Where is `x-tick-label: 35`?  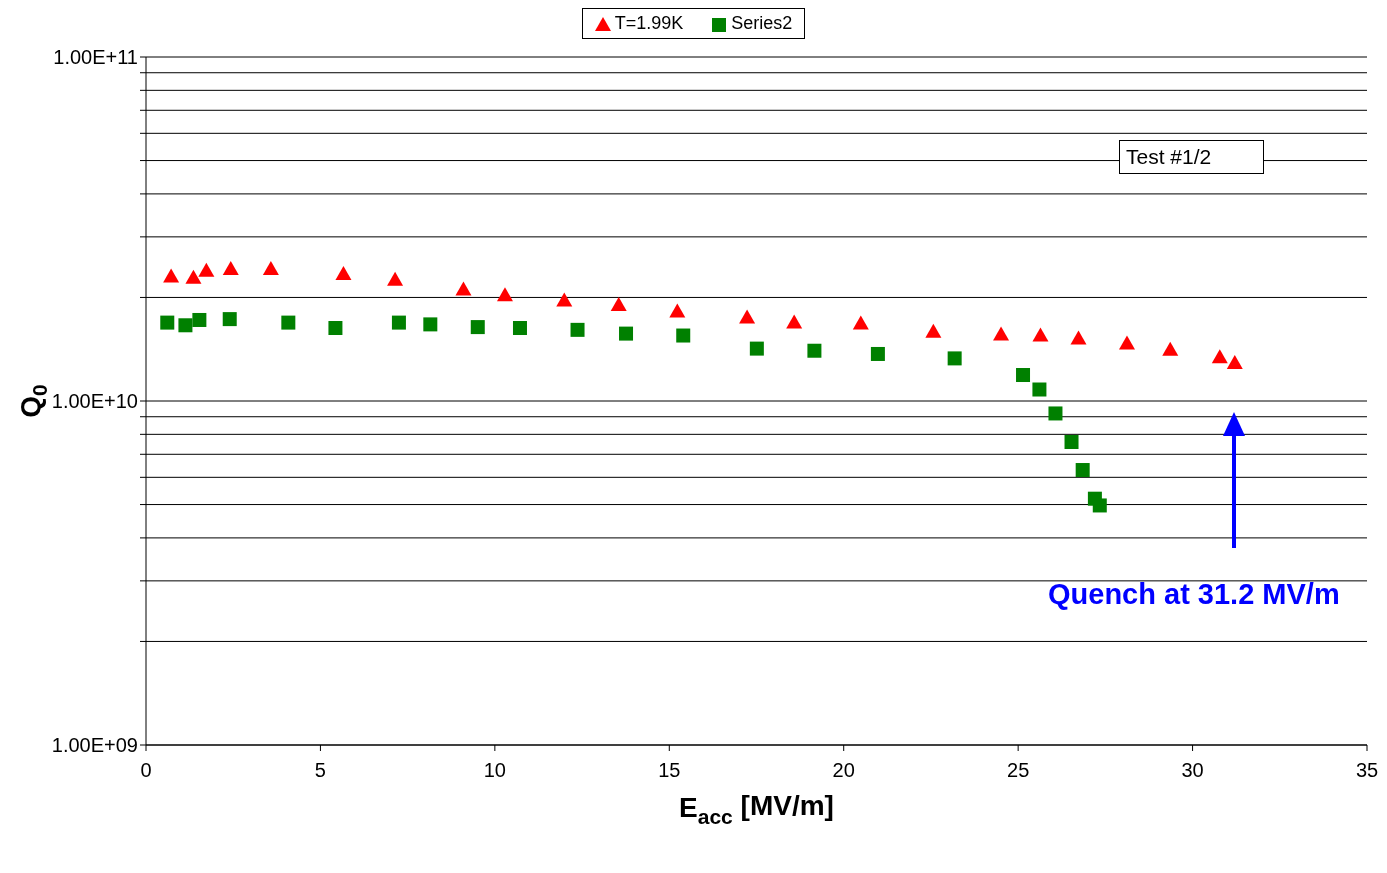 x-tick-label: 35 is located at coordinates (1367, 770).